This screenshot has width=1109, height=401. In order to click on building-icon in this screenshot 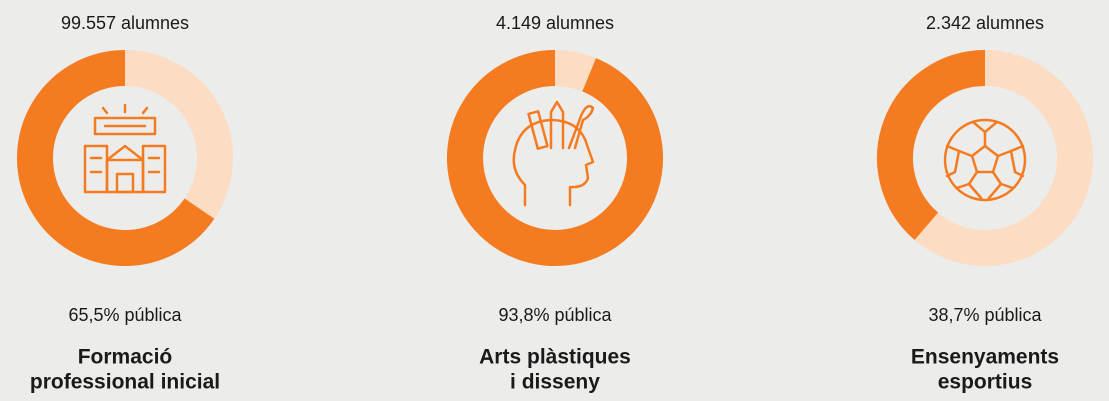, I will do `click(125, 148)`.